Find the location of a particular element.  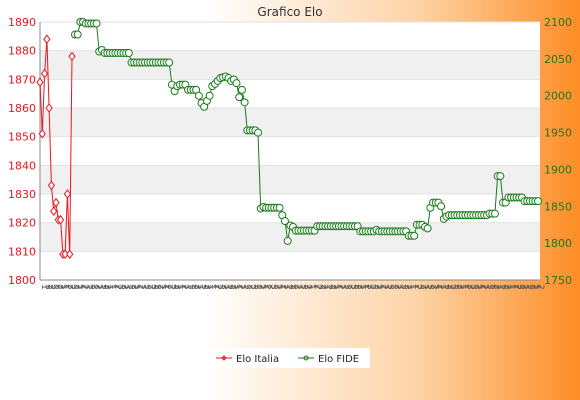

legend: Elo Italia Elo FIDE is located at coordinates (290, 358).